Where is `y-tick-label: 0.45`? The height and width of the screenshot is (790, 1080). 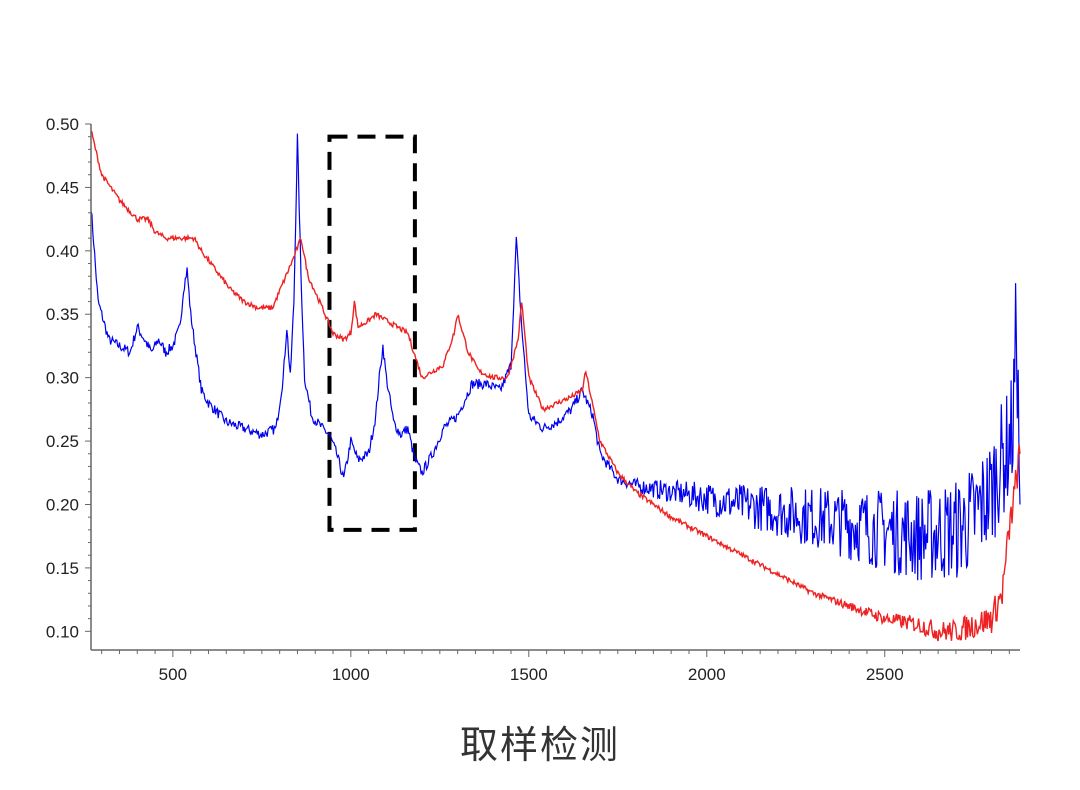 y-tick-label: 0.45 is located at coordinates (62, 187).